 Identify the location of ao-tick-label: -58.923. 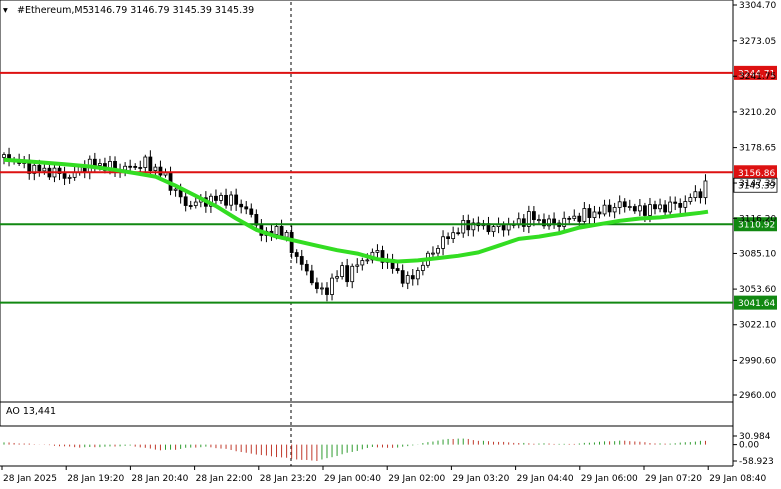
(756, 462).